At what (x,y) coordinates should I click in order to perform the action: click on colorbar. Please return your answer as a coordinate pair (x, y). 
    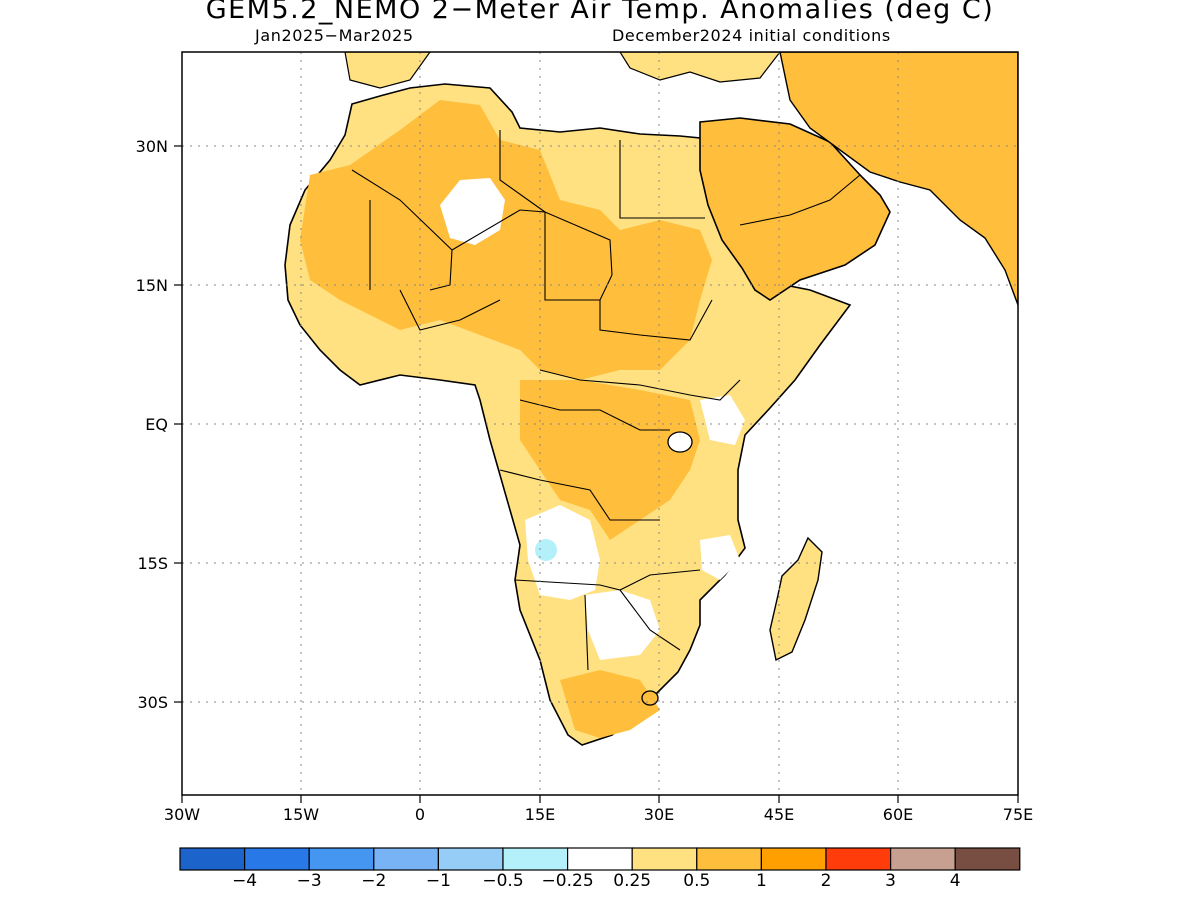
    Looking at the image, I should click on (600, 859).